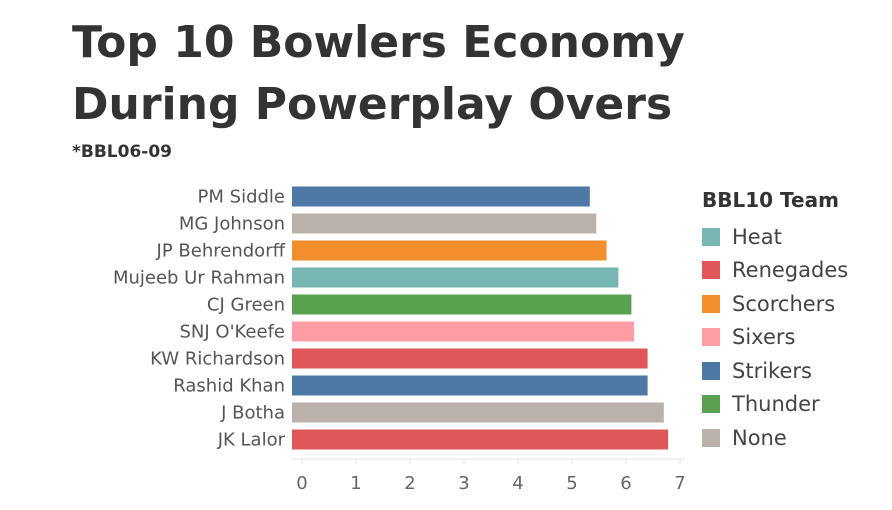 This screenshot has height=510, width=892. I want to click on legend-label: Heat, so click(757, 236).